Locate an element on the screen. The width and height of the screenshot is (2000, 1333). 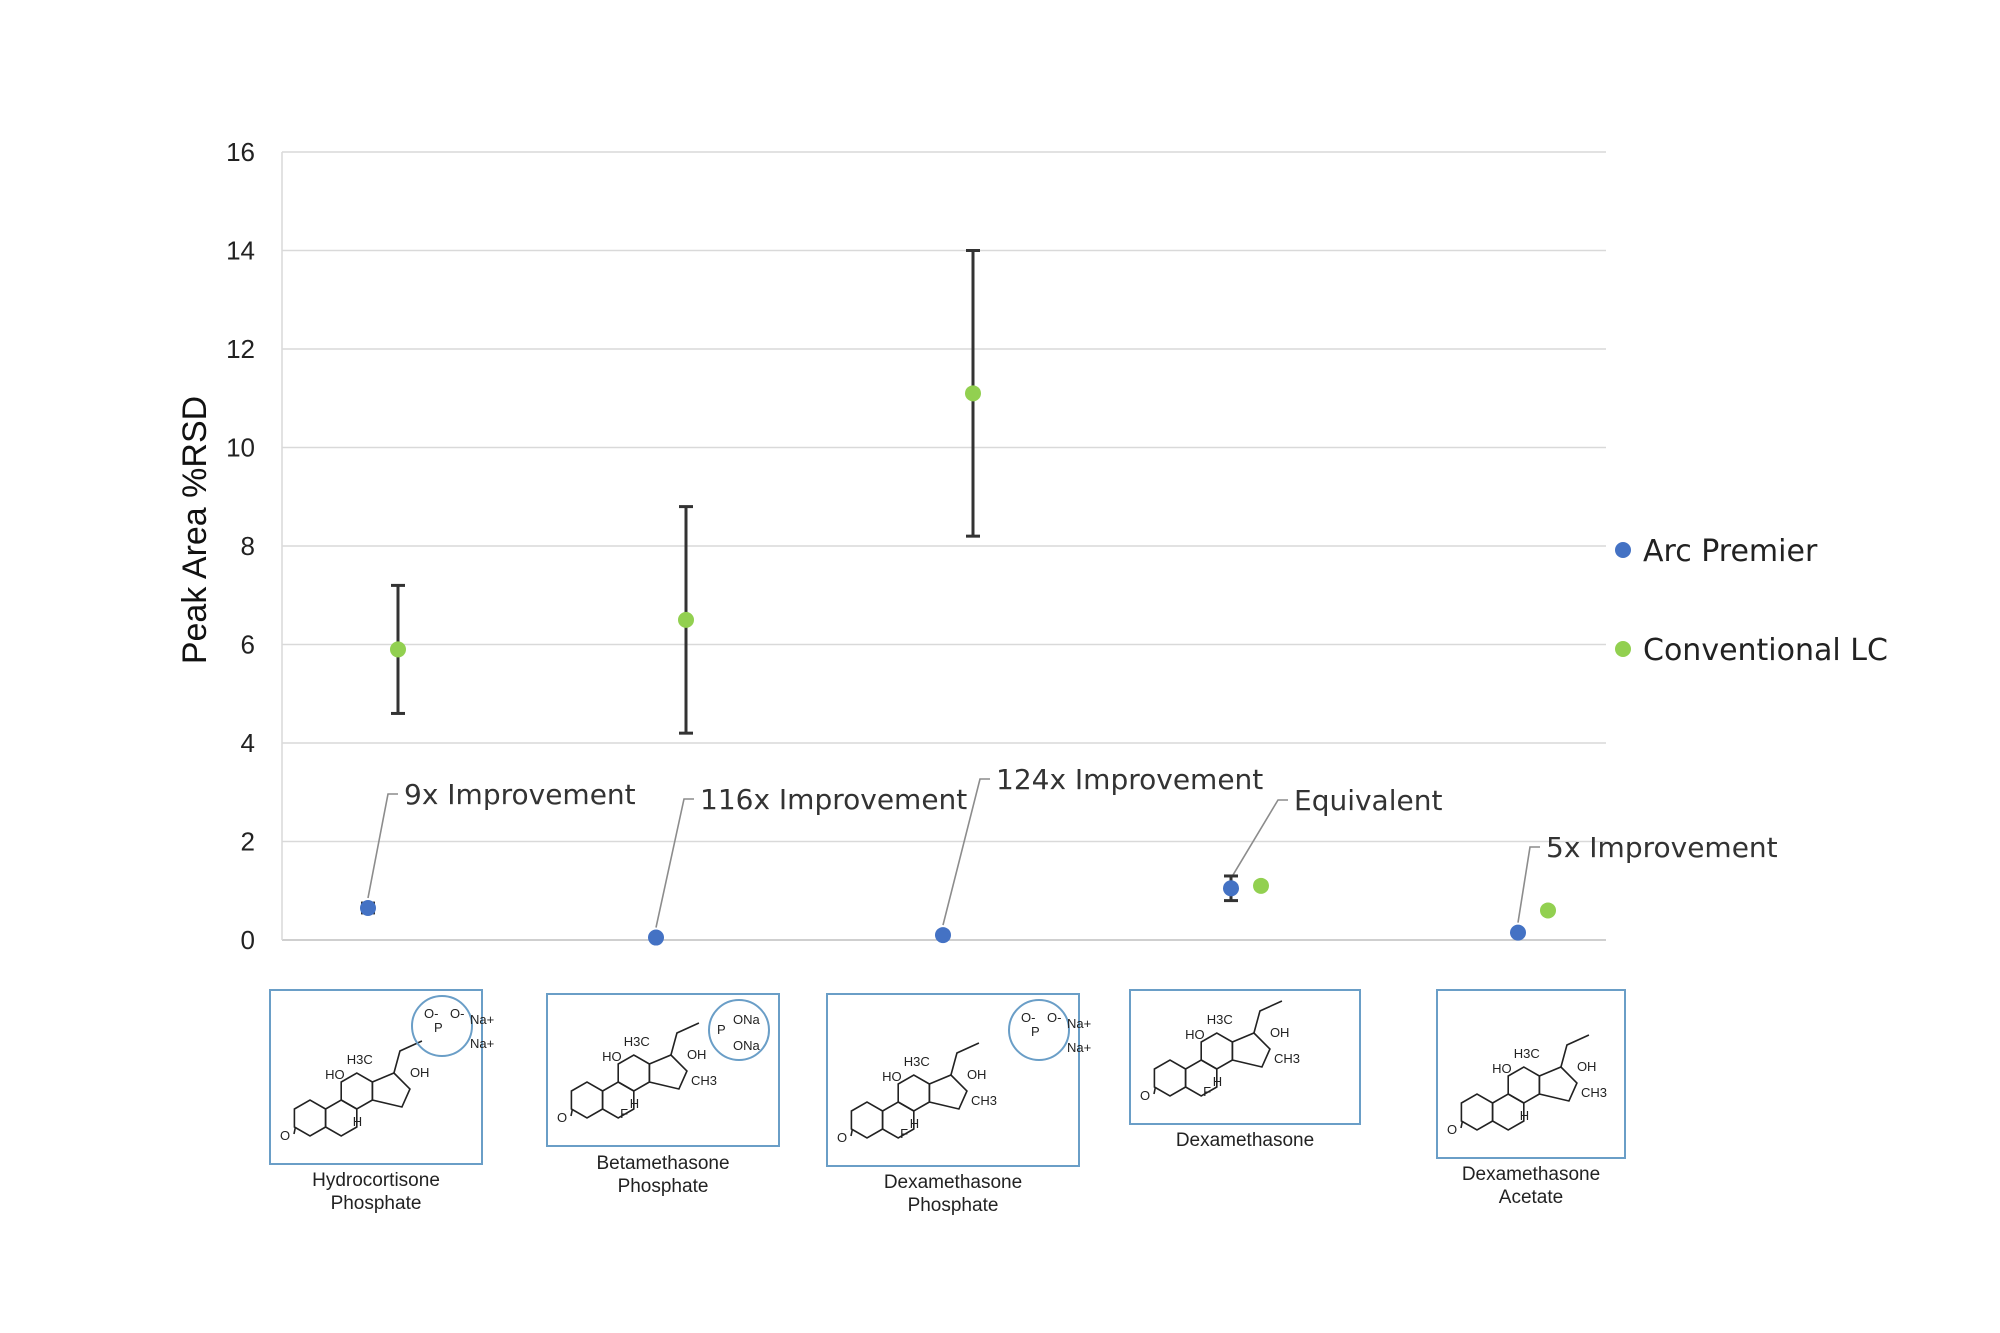
y-tick-labels: 0 2 4 6 8 10 12 14 16 is located at coordinates (240, 546).